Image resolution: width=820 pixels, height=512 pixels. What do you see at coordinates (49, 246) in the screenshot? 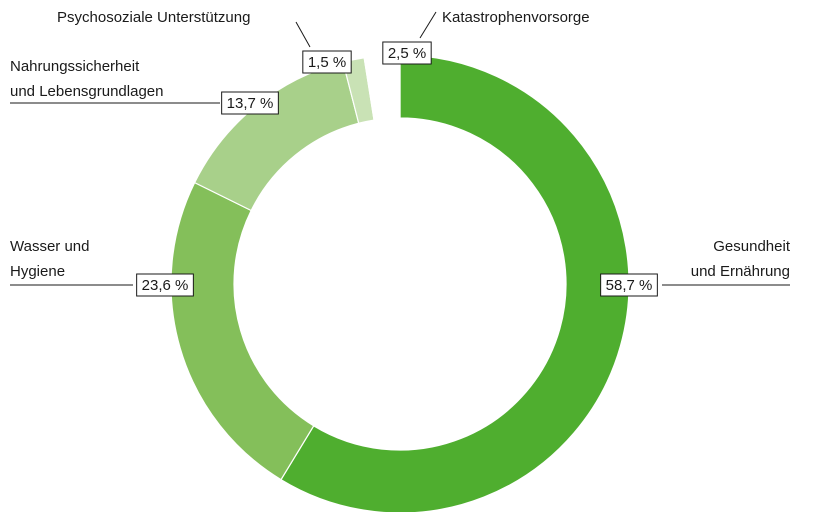
I see `category-label: Wasser und` at bounding box center [49, 246].